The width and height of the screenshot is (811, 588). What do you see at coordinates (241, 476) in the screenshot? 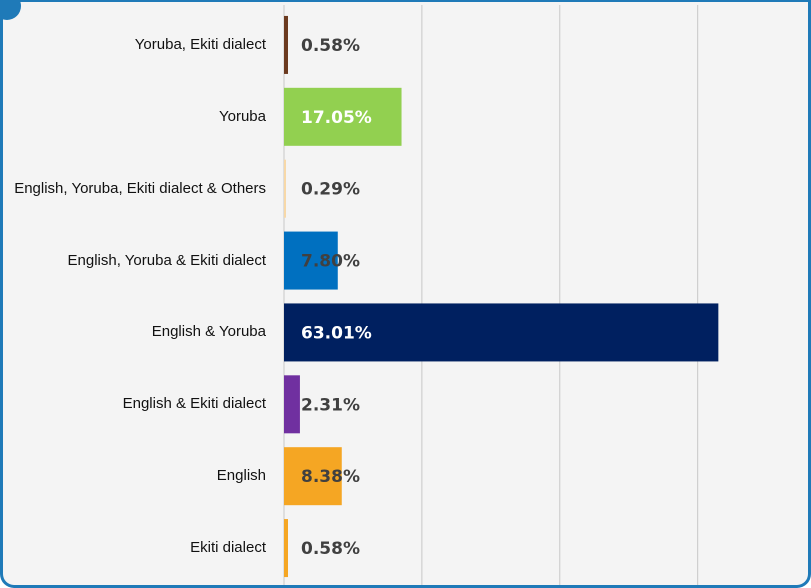
I see `category-label: English` at bounding box center [241, 476].